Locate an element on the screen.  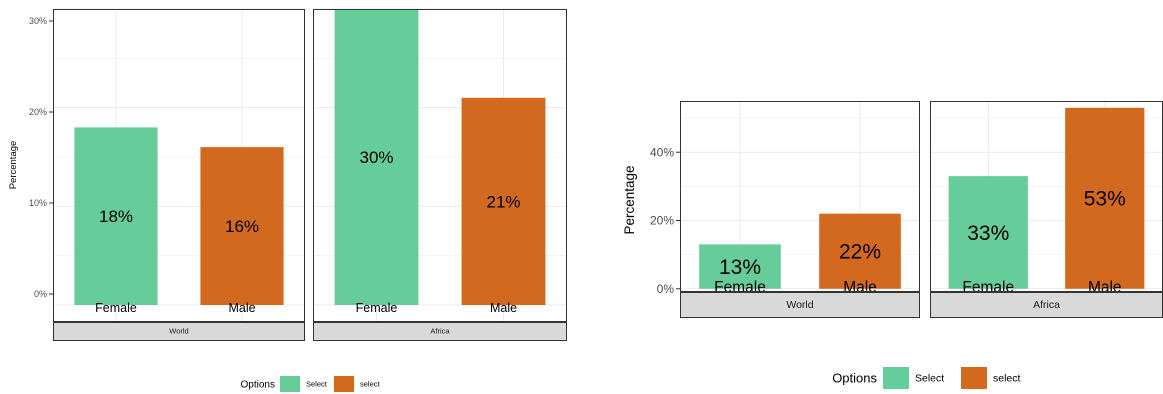
bar-value-label: 33% is located at coordinates (988, 233).